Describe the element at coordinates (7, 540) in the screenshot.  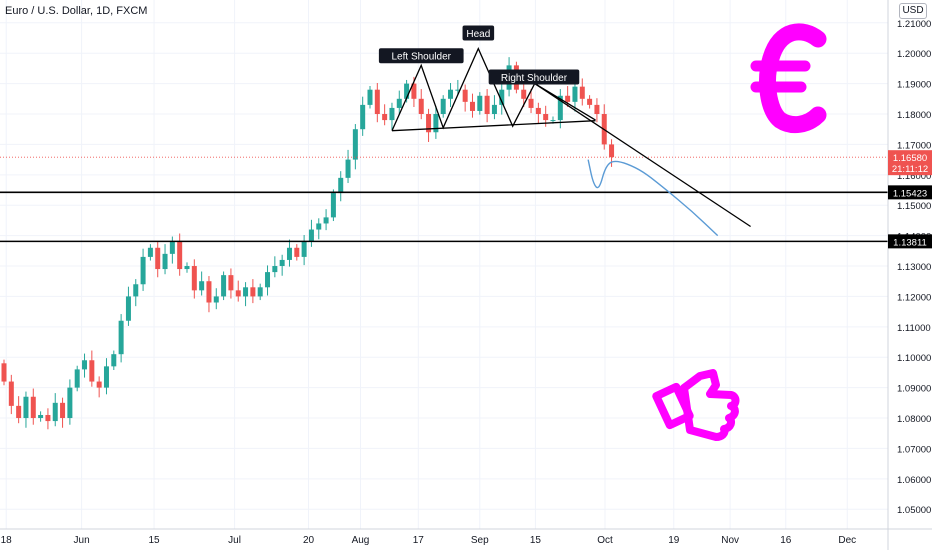
I see `x-tick-label: 18` at that location.